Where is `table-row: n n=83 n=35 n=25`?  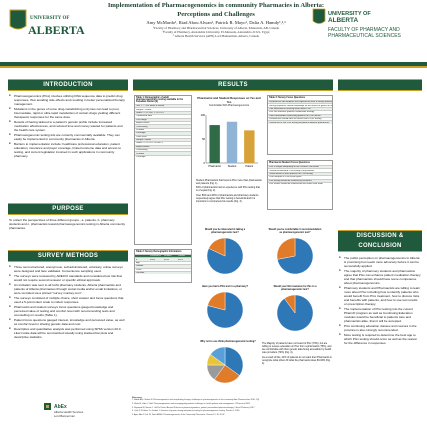 table-row: n n=83 n=35 n=25 is located at coordinates (163, 259).